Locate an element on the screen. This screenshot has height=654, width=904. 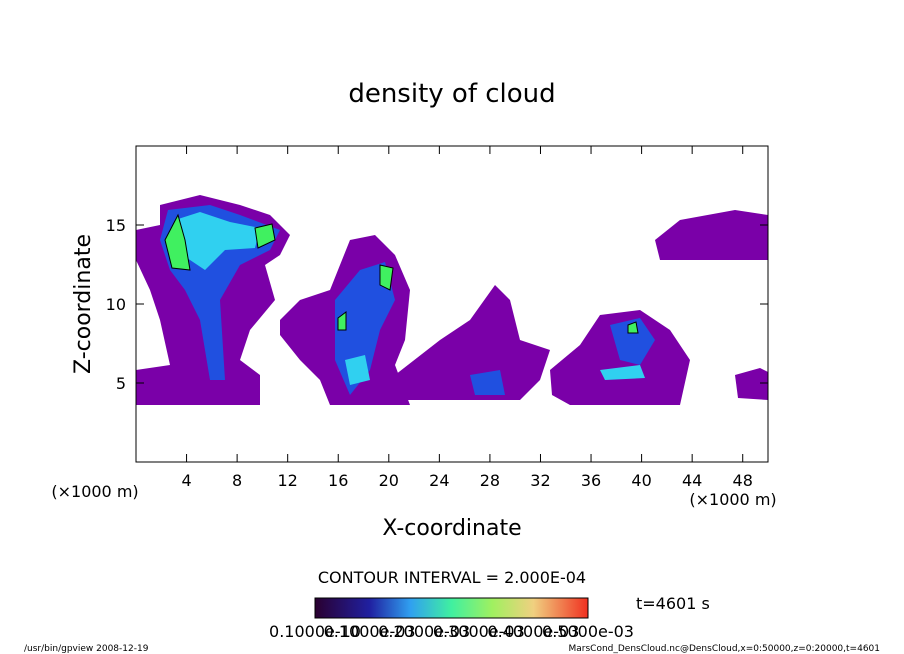
y-tick-label: 10 is located at coordinates (116, 304).